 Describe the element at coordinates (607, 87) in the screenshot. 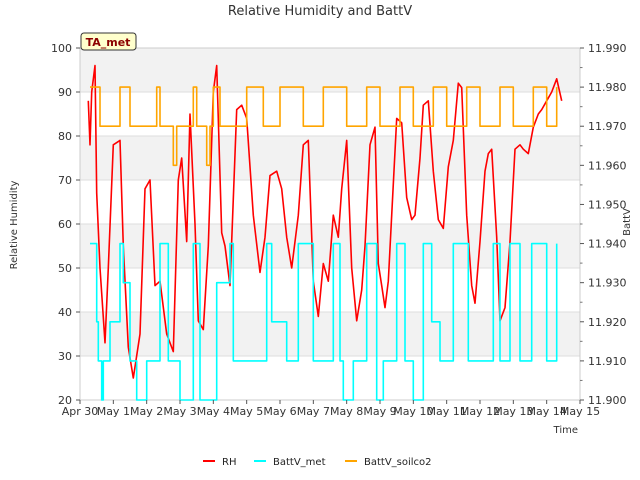

I see `y-right-tick-label: 11.980` at that location.